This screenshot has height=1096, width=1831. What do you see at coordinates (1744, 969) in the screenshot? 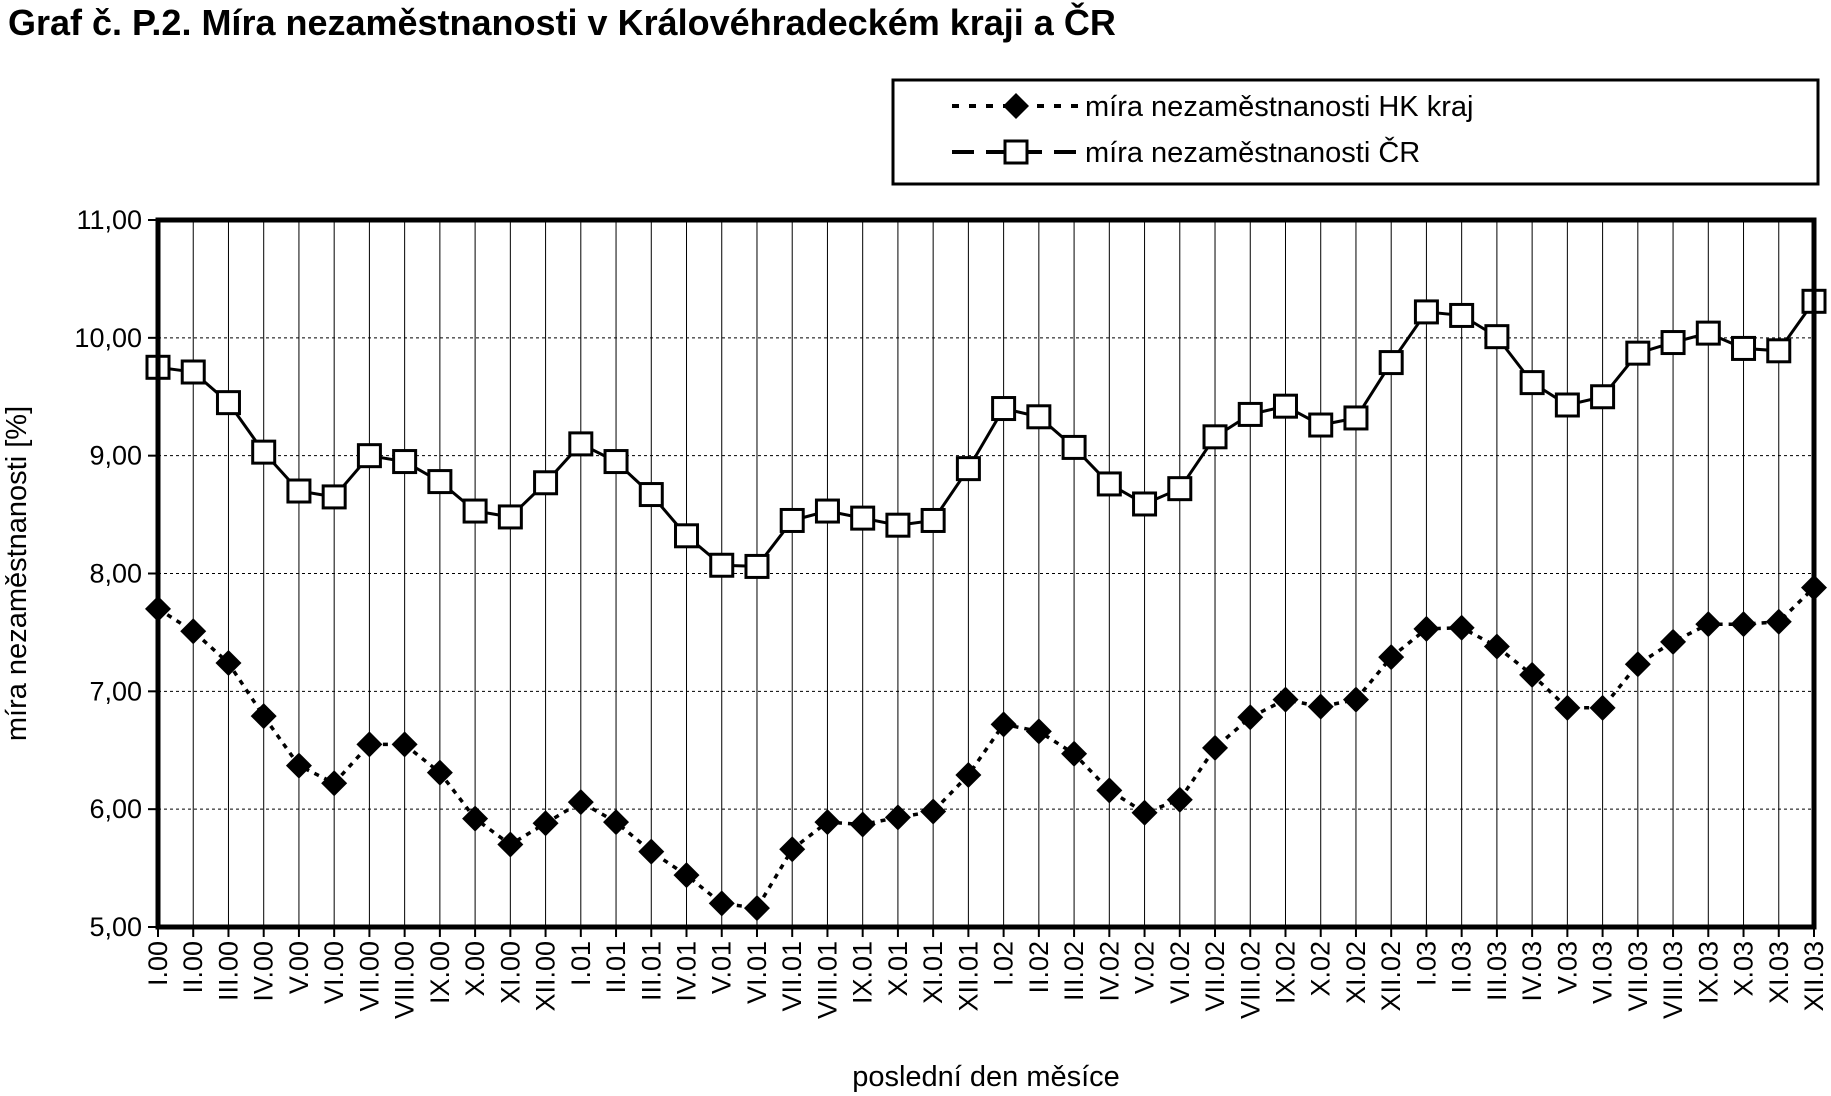
I see `x-tick-label: X.03` at bounding box center [1744, 969].